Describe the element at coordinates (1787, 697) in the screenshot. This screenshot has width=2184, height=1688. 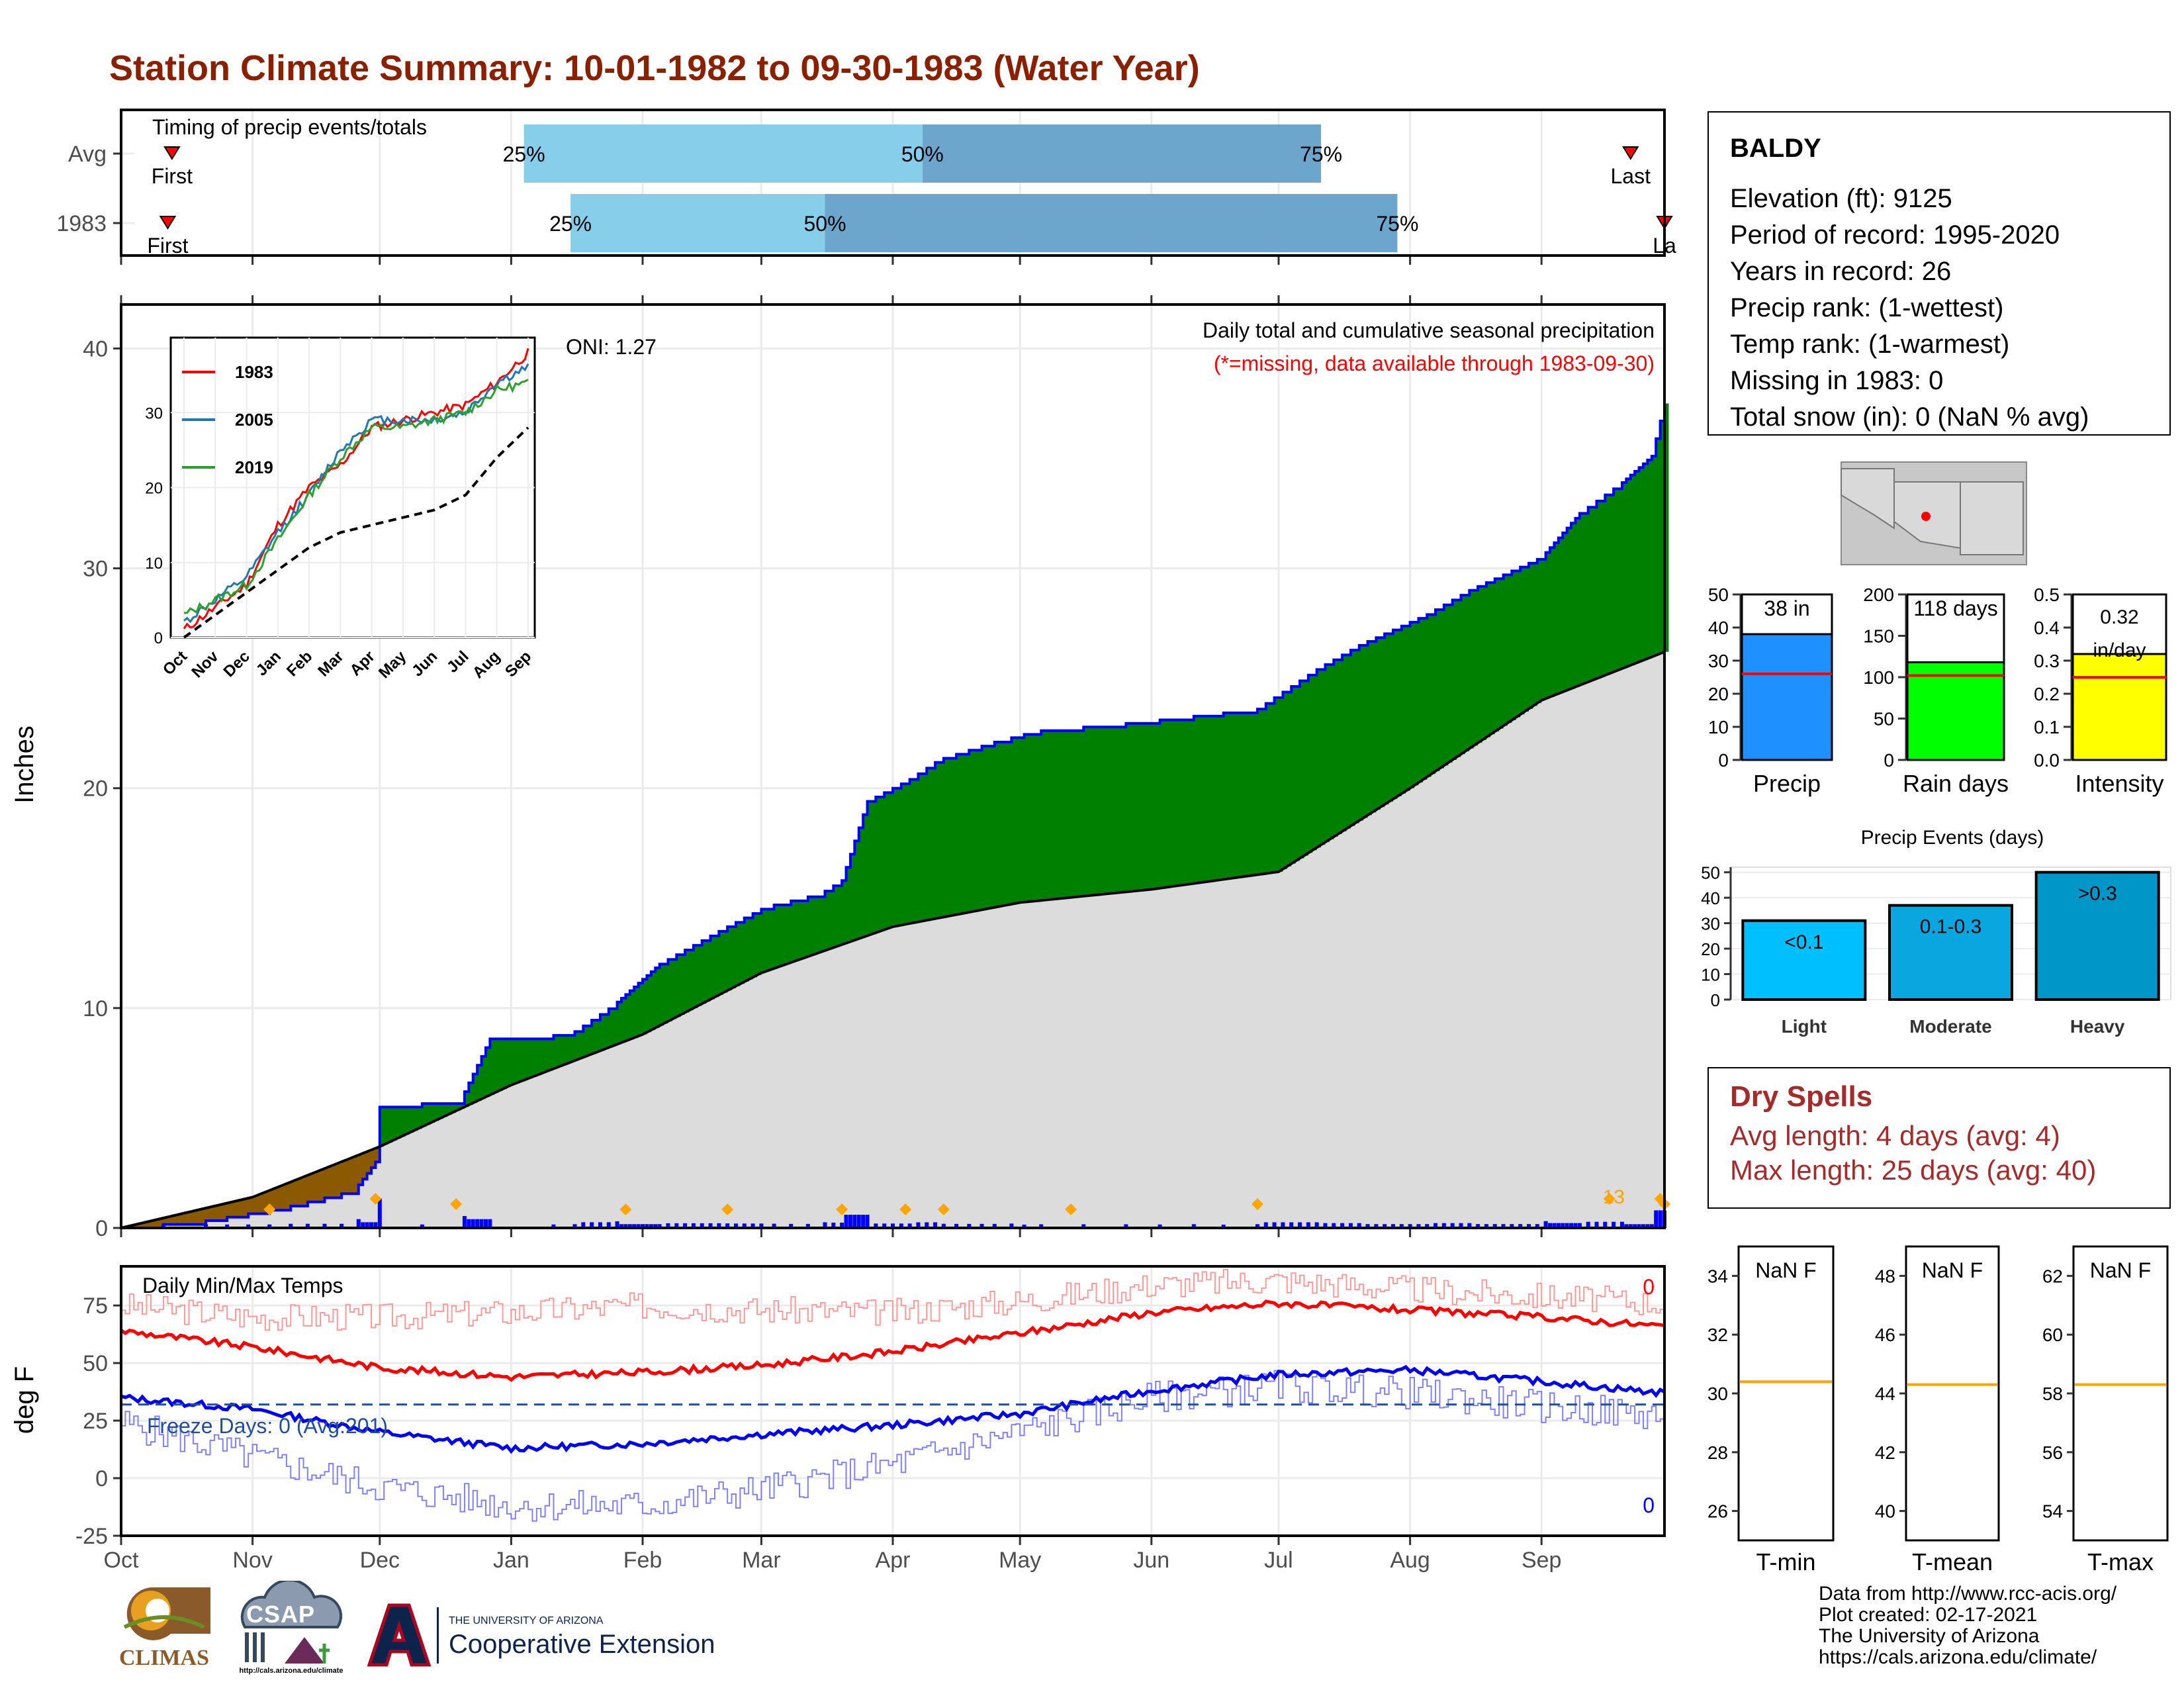
I see `mini-bar` at that location.